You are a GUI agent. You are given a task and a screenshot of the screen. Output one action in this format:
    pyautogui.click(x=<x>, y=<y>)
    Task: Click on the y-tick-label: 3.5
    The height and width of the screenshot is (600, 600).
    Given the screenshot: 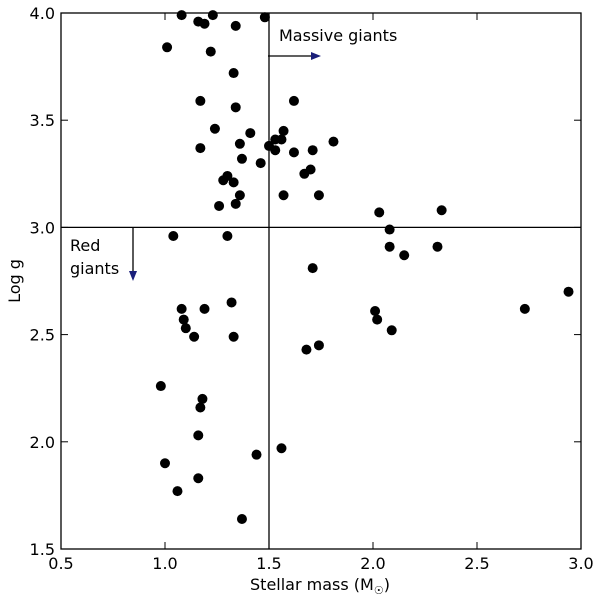 What is the action you would take?
    pyautogui.click(x=42, y=120)
    